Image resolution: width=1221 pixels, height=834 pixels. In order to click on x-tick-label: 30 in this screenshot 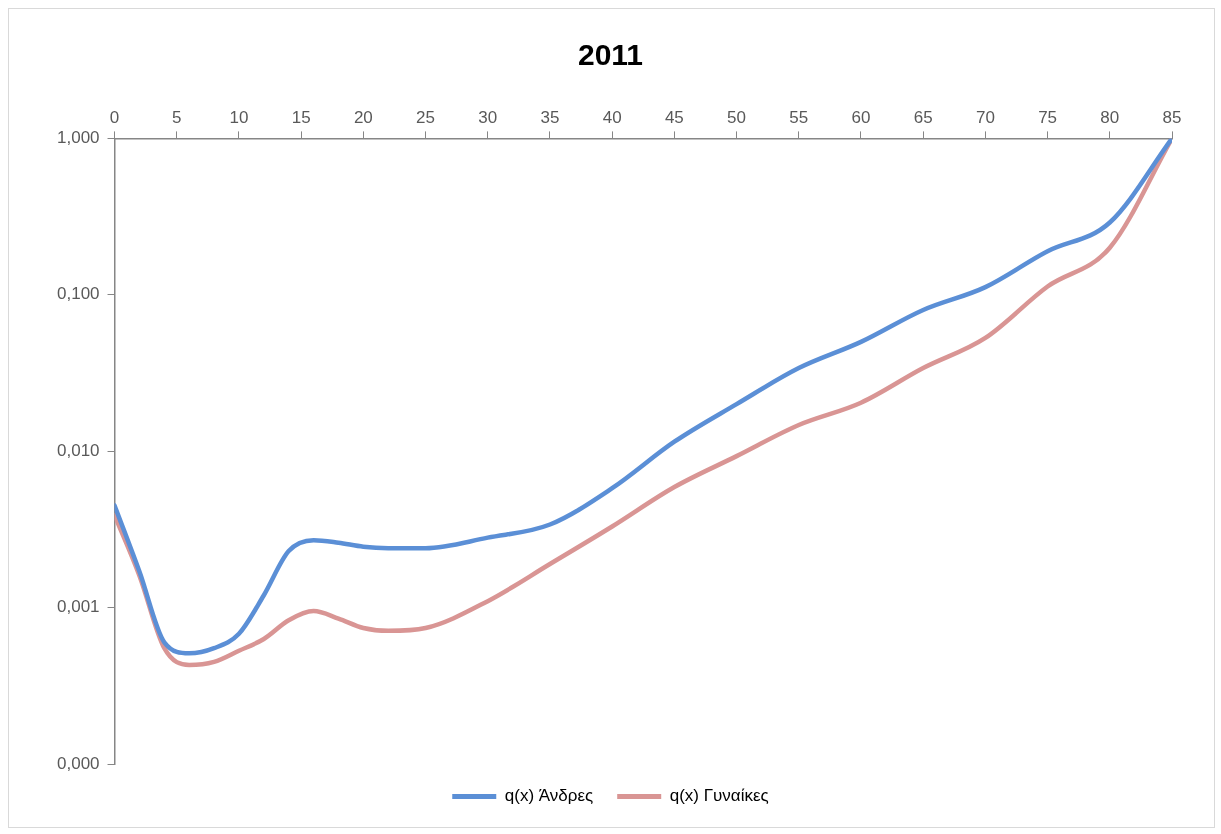, I will do `click(488, 117)`.